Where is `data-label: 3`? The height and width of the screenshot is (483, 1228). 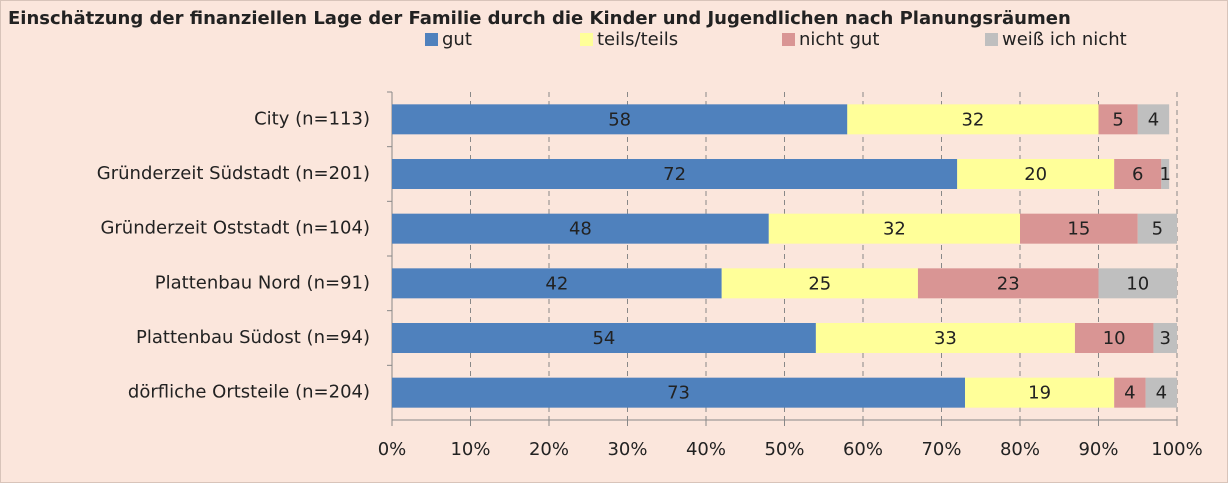 data-label: 3 is located at coordinates (1164, 338).